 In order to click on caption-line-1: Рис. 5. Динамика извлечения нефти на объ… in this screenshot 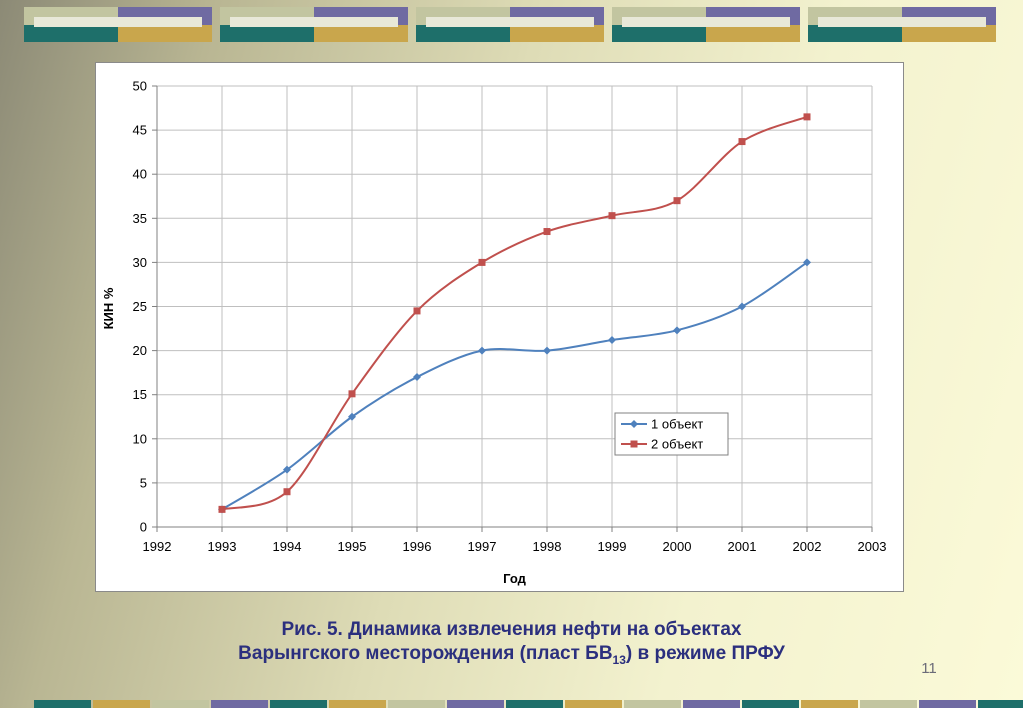, I will do `click(511, 629)`.